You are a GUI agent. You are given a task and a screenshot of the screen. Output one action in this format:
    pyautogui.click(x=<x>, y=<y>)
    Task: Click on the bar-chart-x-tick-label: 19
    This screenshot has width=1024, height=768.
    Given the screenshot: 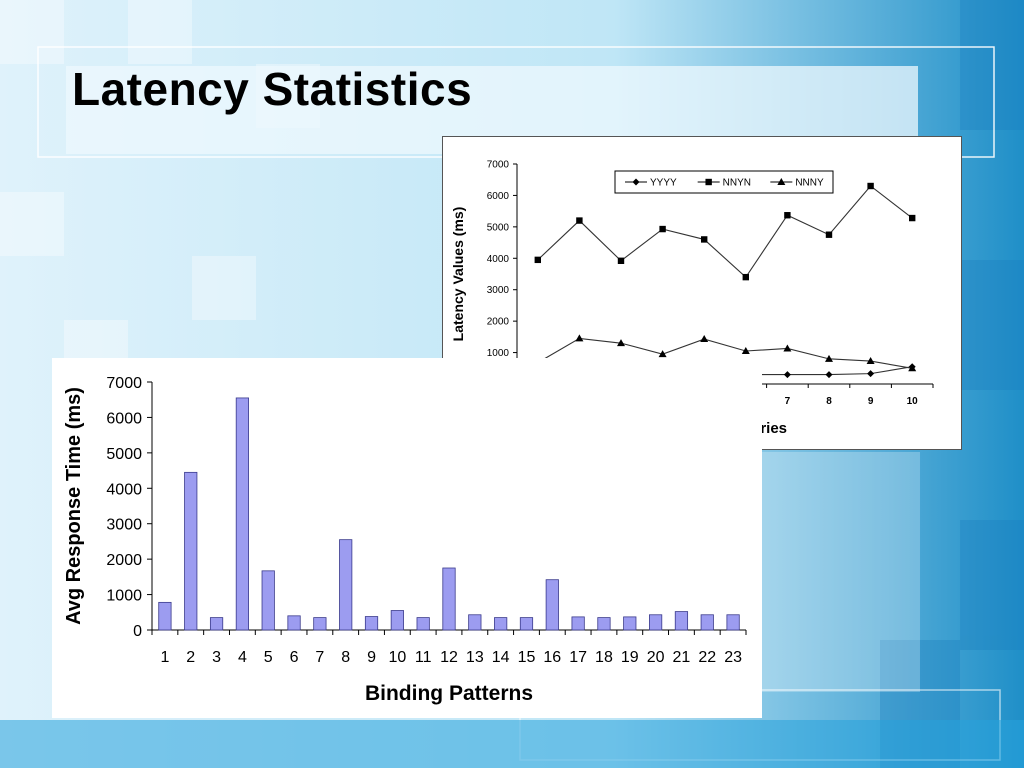 What is the action you would take?
    pyautogui.click(x=630, y=657)
    